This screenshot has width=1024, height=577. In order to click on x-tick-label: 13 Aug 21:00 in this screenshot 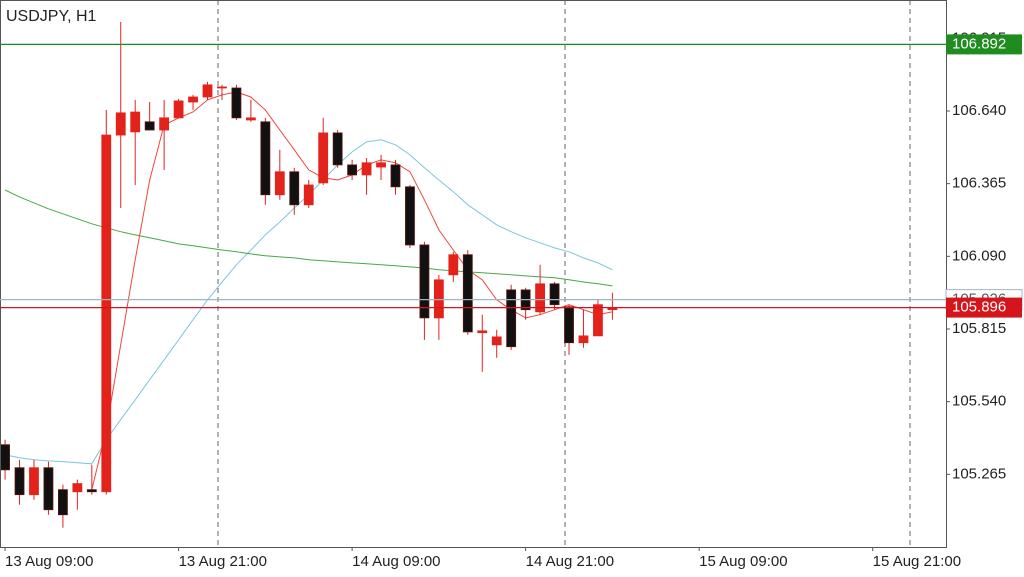, I will do `click(223, 561)`.